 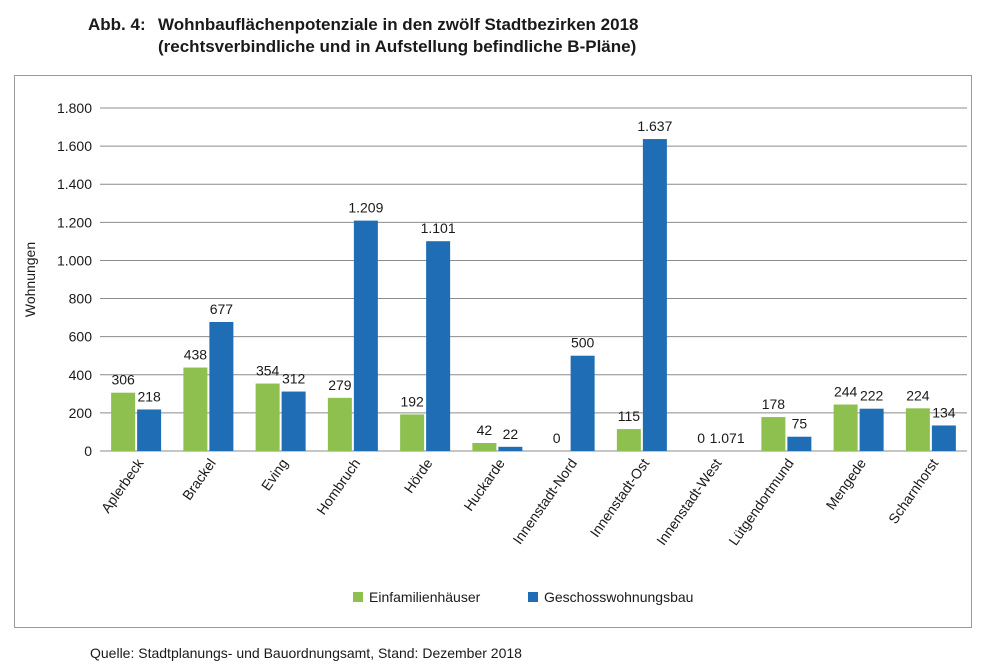 What do you see at coordinates (913, 490) in the screenshot?
I see `x-tick-label: Scharnhorst` at bounding box center [913, 490].